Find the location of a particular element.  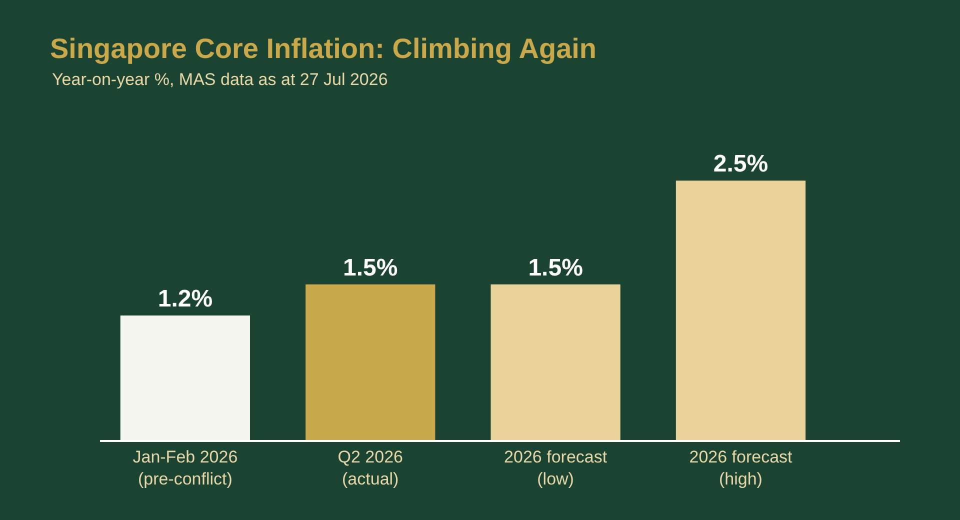

x-tick-label: Q2 2026 (actual) is located at coordinates (370, 467).